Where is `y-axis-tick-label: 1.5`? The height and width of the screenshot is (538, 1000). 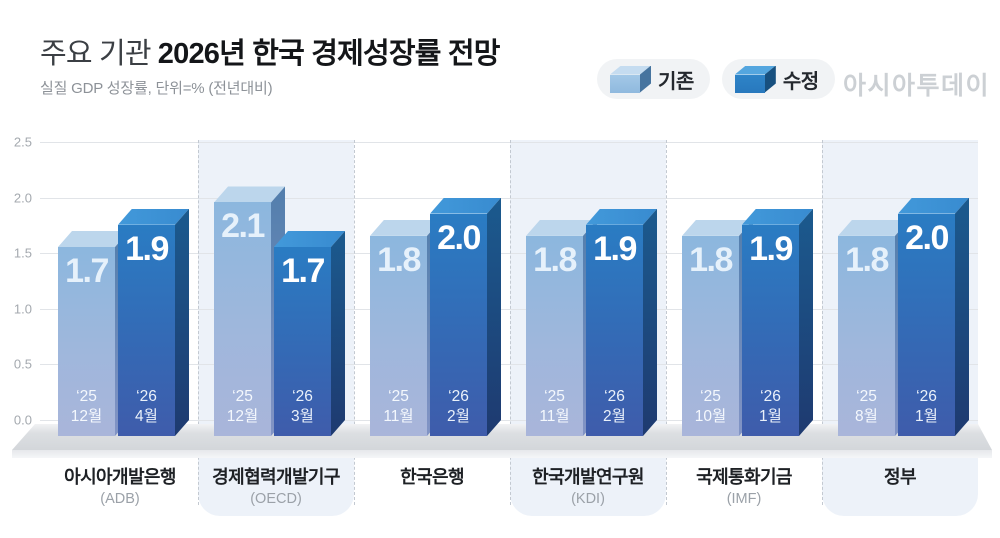
y-axis-tick-label: 1.5 is located at coordinates (22, 253).